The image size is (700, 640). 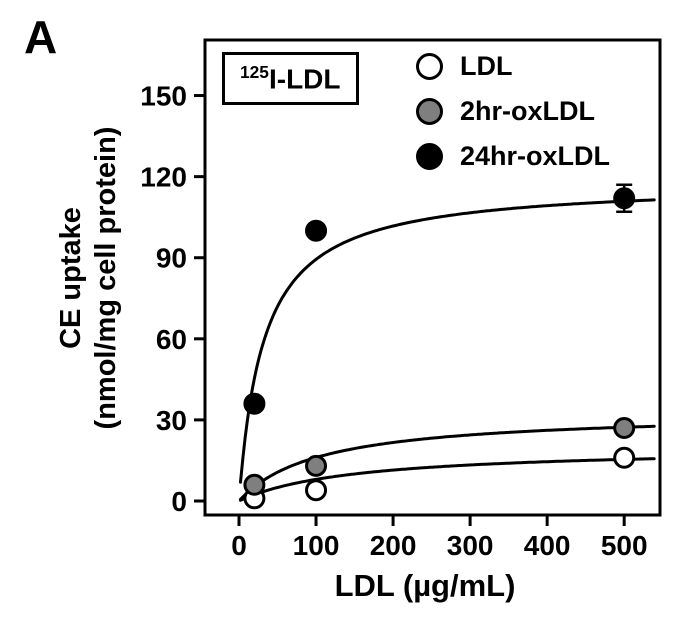 What do you see at coordinates (429, 156) in the screenshot?
I see `black-circle-marker-icon` at bounding box center [429, 156].